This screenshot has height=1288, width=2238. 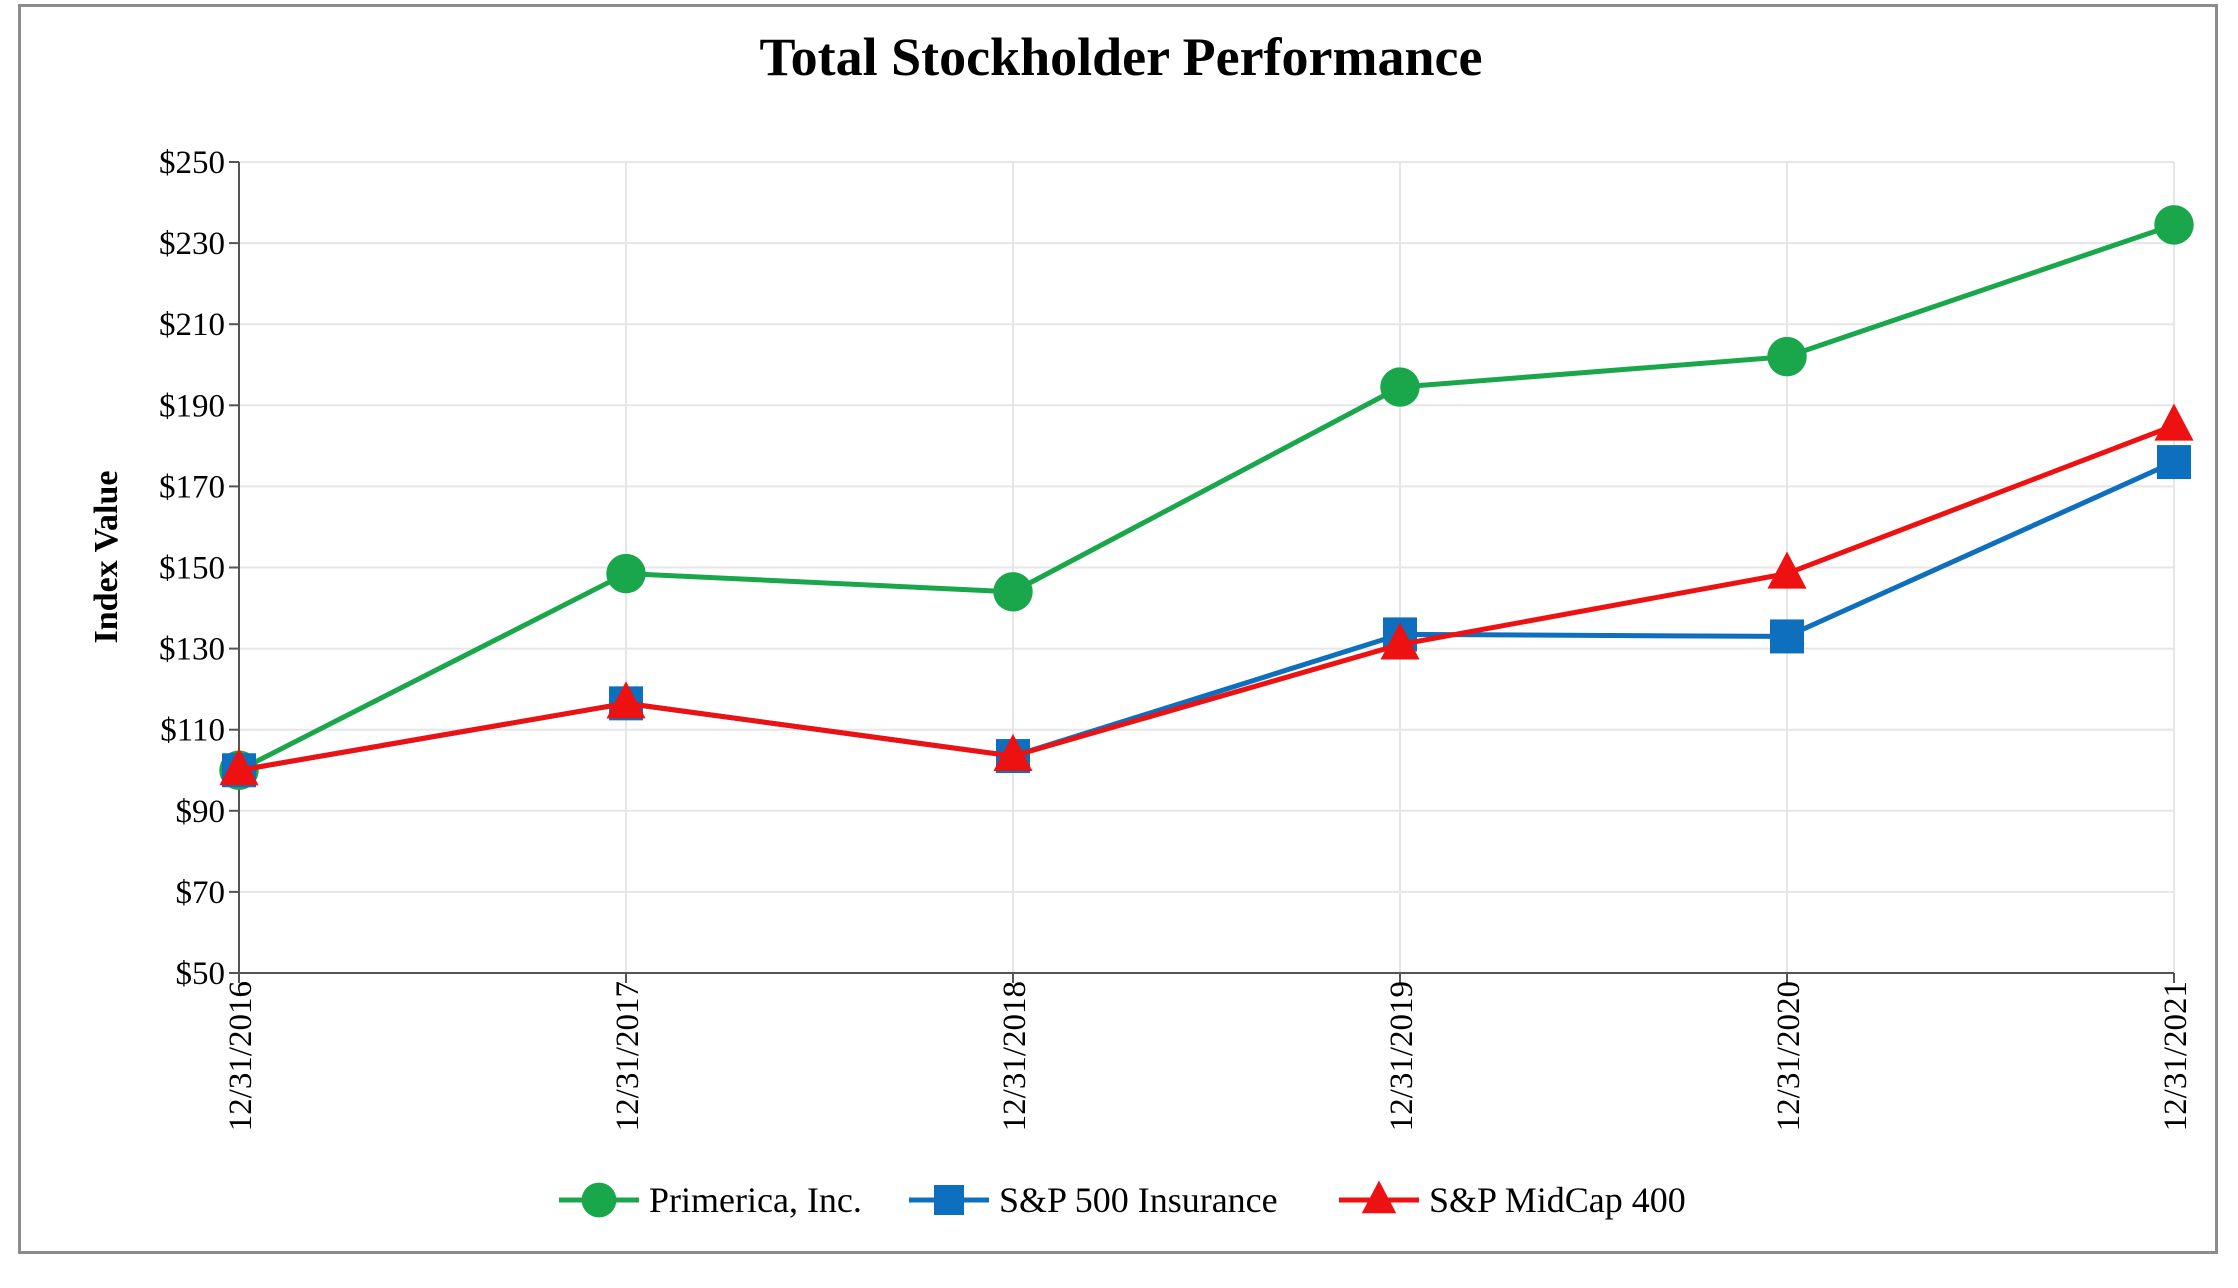 What do you see at coordinates (1402, 1056) in the screenshot?
I see `x-tick-label: 12/31/2019` at bounding box center [1402, 1056].